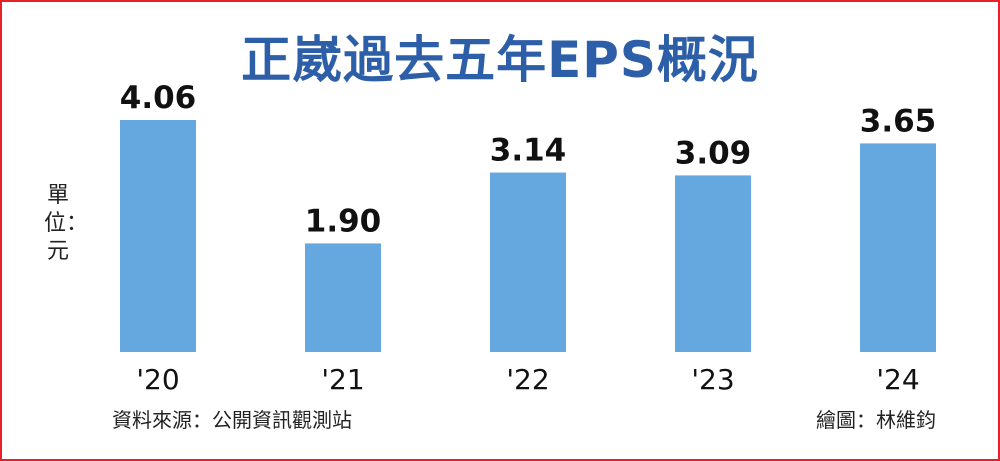  Describe the element at coordinates (343, 221) in the screenshot. I see `value-label-1: 1.90` at that location.